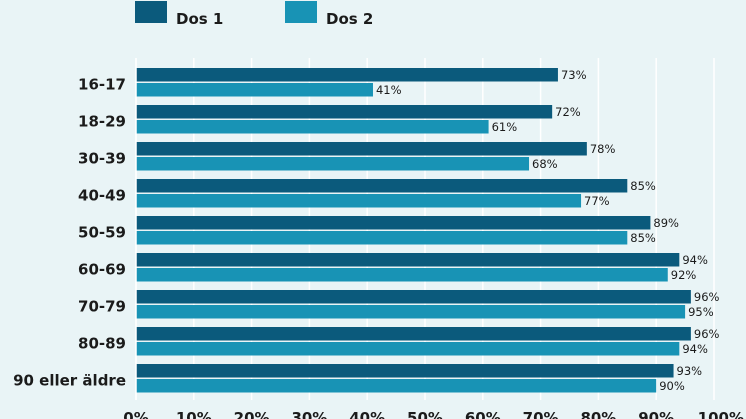  What do you see at coordinates (102, 85) in the screenshot?
I see `category-label: 16-17` at bounding box center [102, 85].